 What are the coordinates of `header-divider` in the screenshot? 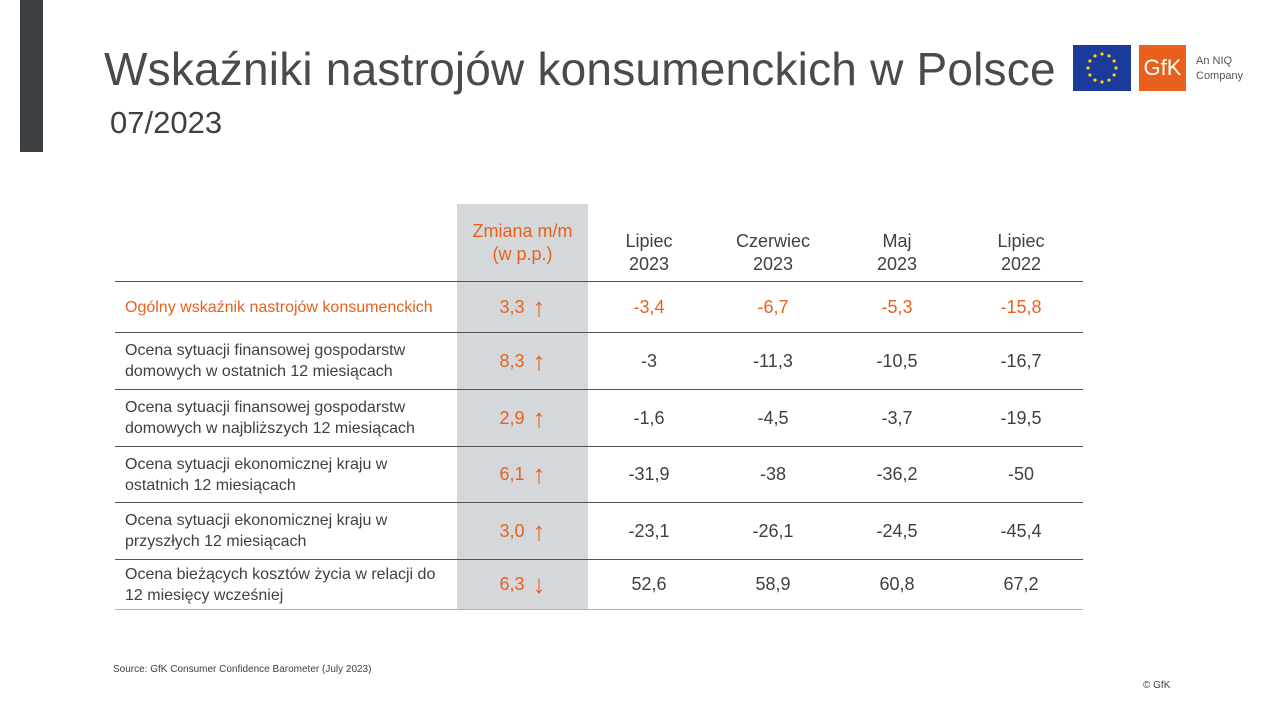 It's located at (599, 281).